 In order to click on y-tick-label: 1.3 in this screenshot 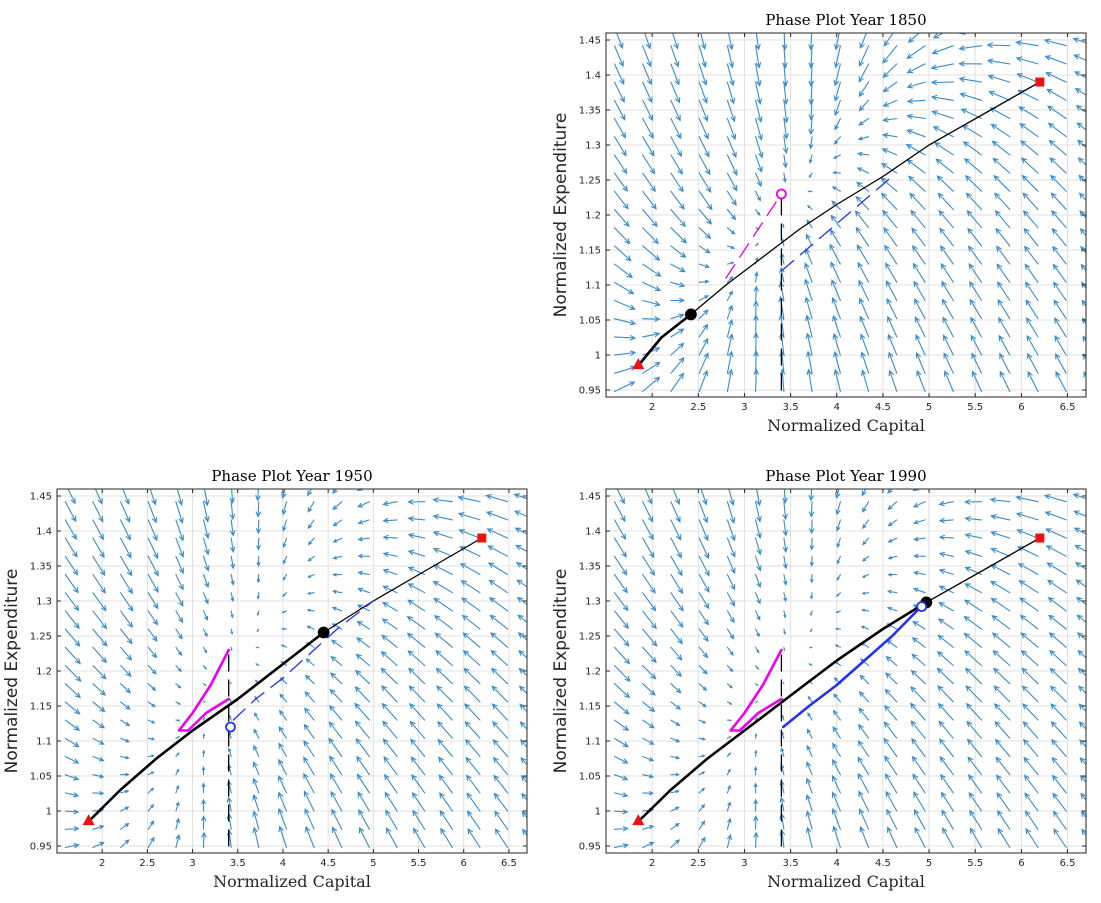, I will do `click(593, 602)`.